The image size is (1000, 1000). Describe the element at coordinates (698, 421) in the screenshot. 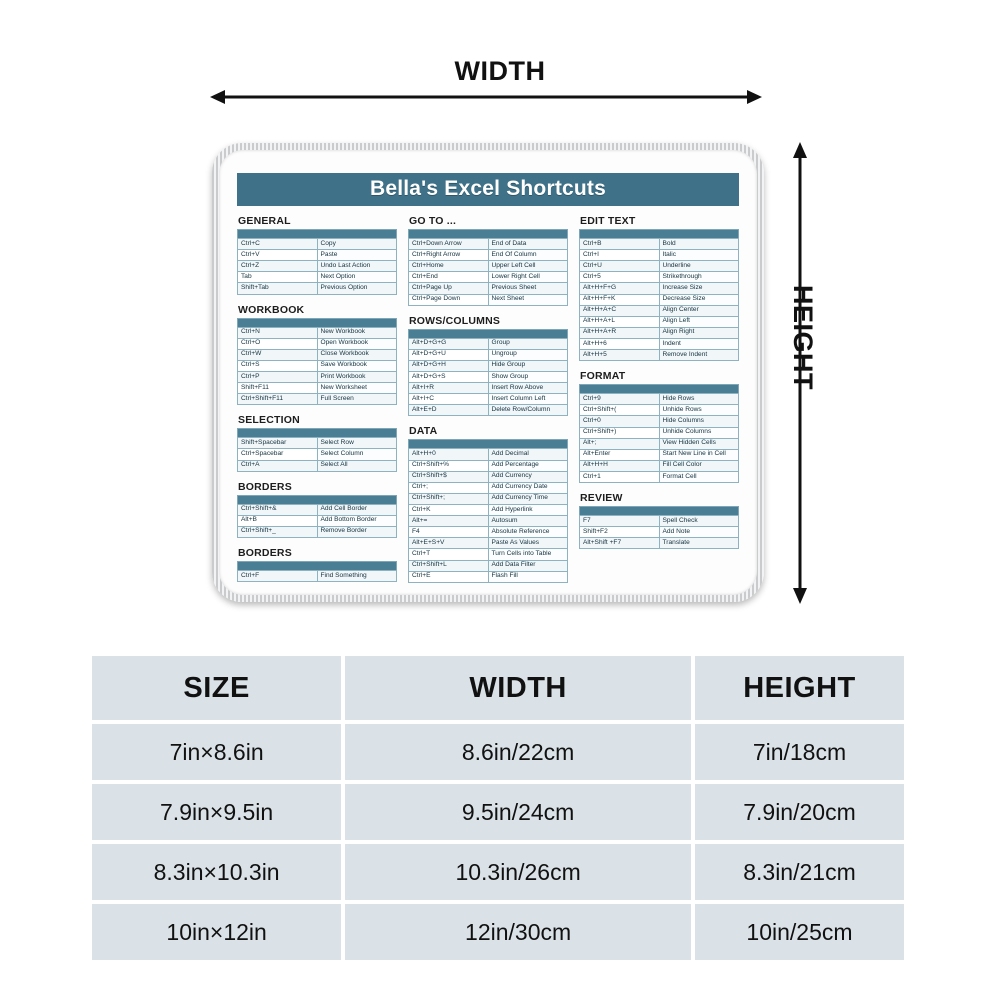

I see `shortcut-description: Hide Columns` at that location.